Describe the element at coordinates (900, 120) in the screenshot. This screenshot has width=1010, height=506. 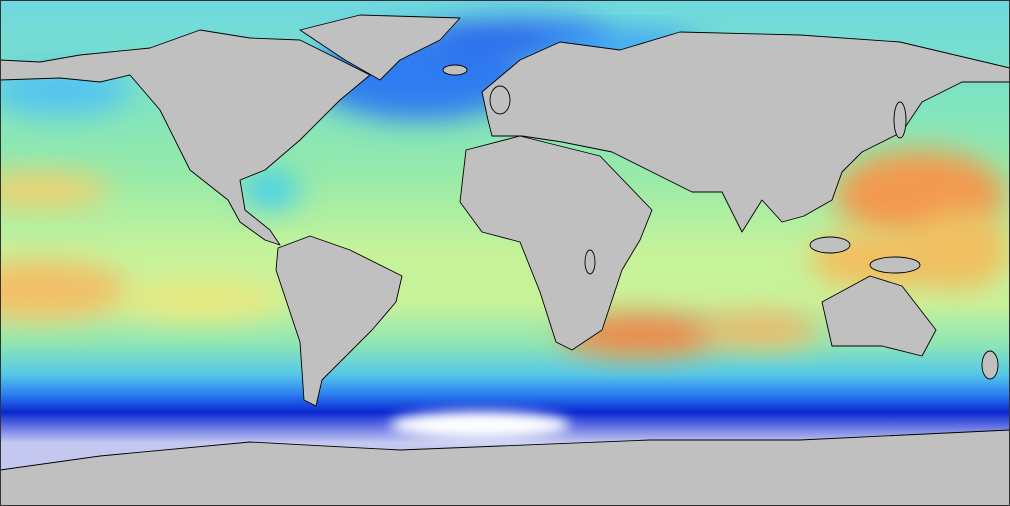
I see `japan` at that location.